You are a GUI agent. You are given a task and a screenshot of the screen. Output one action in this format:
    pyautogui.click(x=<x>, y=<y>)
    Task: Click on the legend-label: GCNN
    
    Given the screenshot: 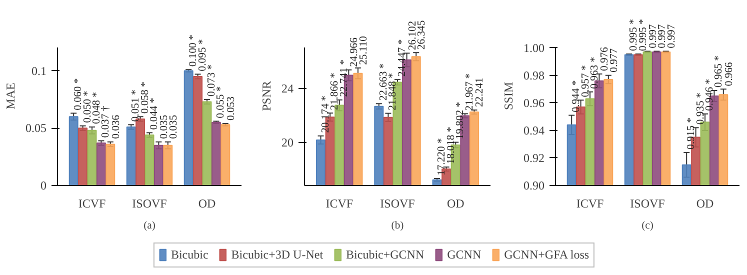 What is the action you would take?
    pyautogui.click(x=464, y=254)
    